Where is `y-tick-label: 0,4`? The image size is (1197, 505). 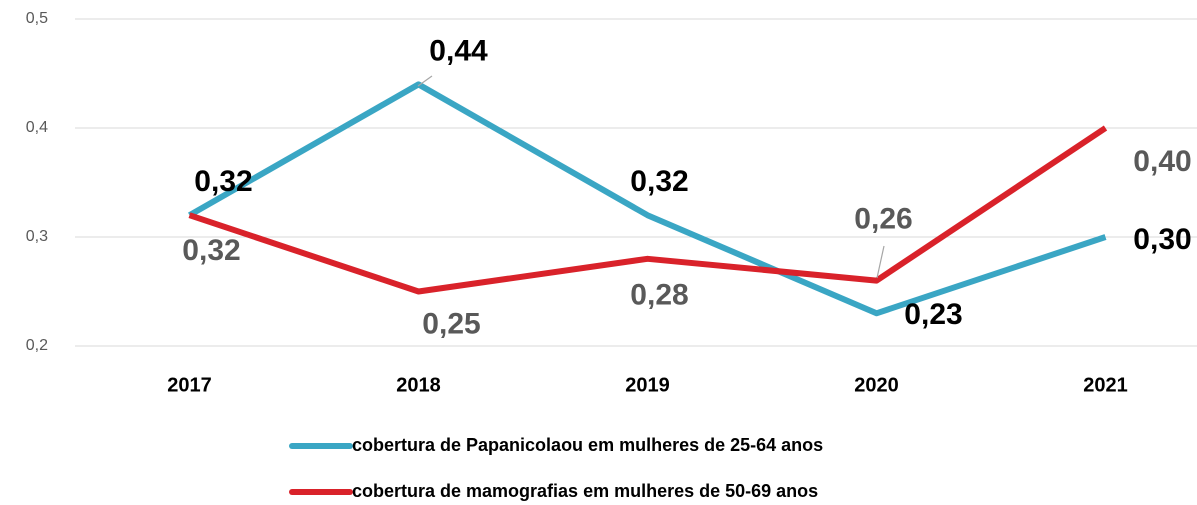
y-tick-label: 0,4 is located at coordinates (37, 127).